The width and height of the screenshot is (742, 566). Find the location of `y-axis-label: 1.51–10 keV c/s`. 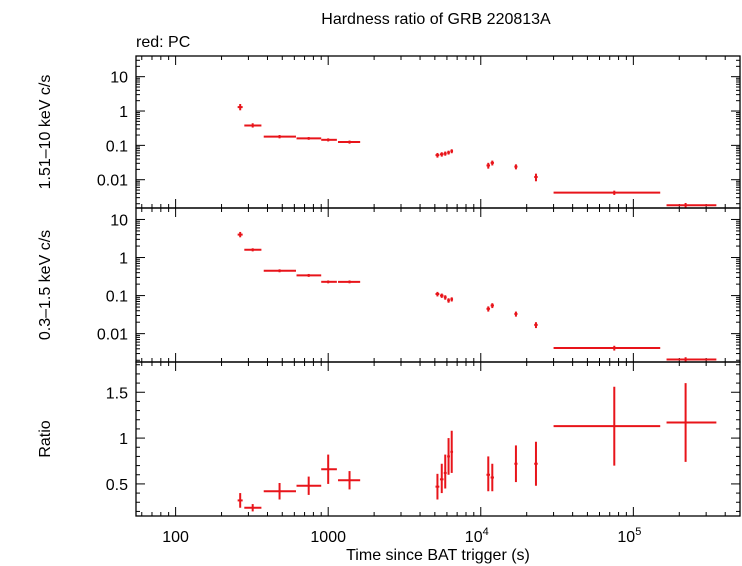

y-axis-label: 1.51–10 keV c/s is located at coordinates (45, 132).